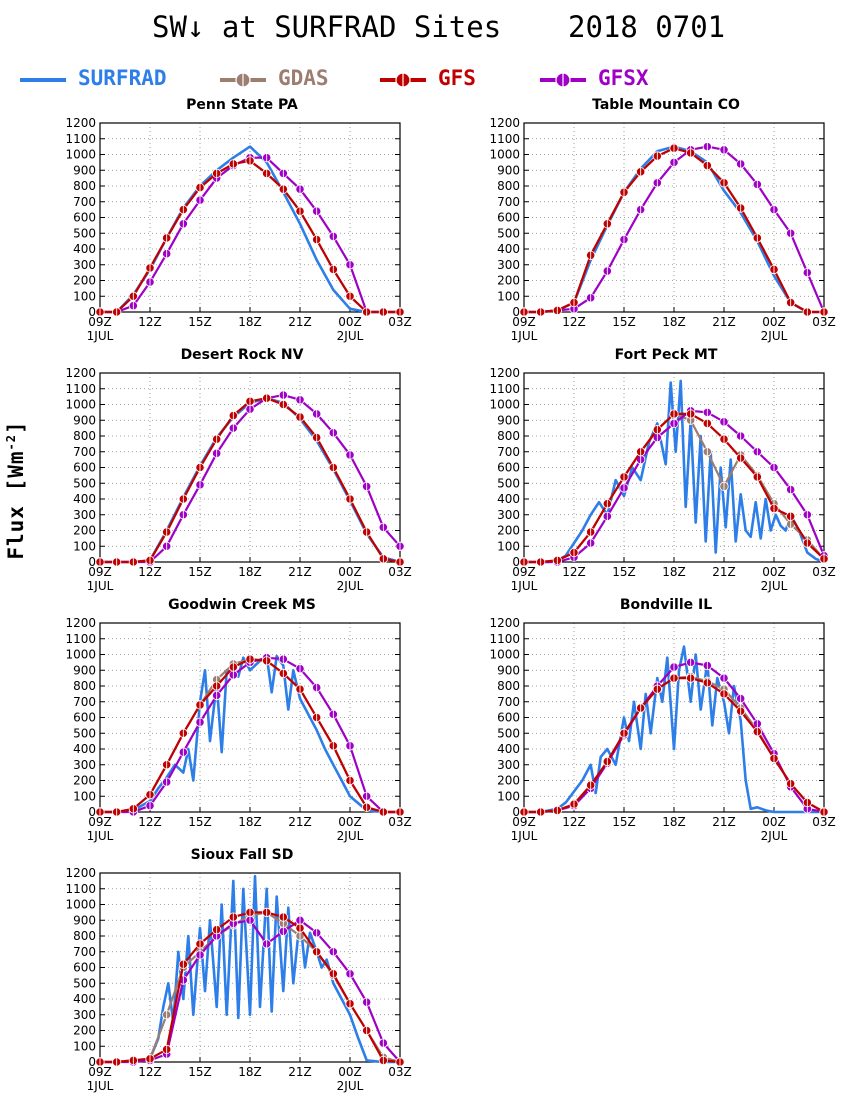 The width and height of the screenshot is (850, 1100). Describe the element at coordinates (11, 442) in the screenshot. I see `y-axis-label-exponent: -2` at that location.